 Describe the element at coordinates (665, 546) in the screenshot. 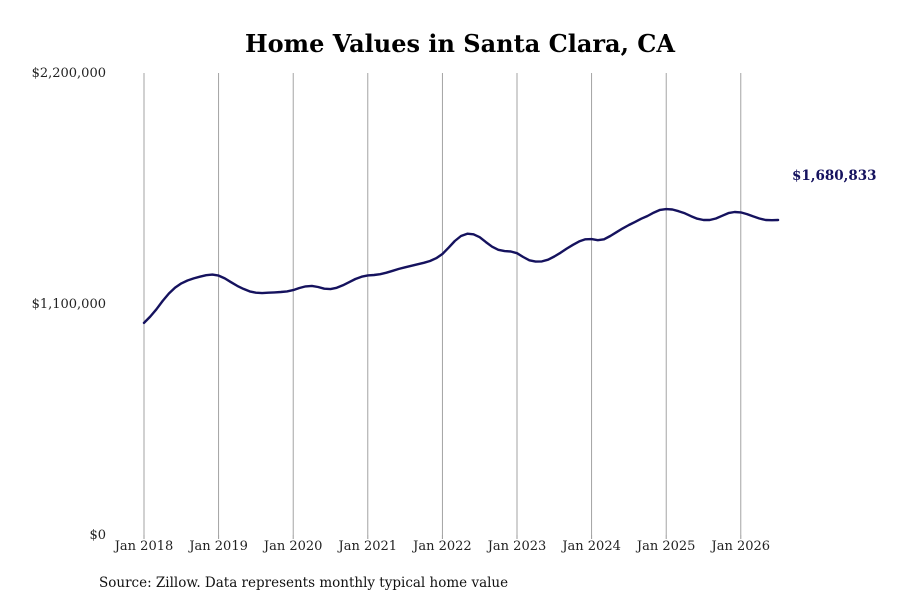

I see `x-tick-label: Jan 2025` at that location.